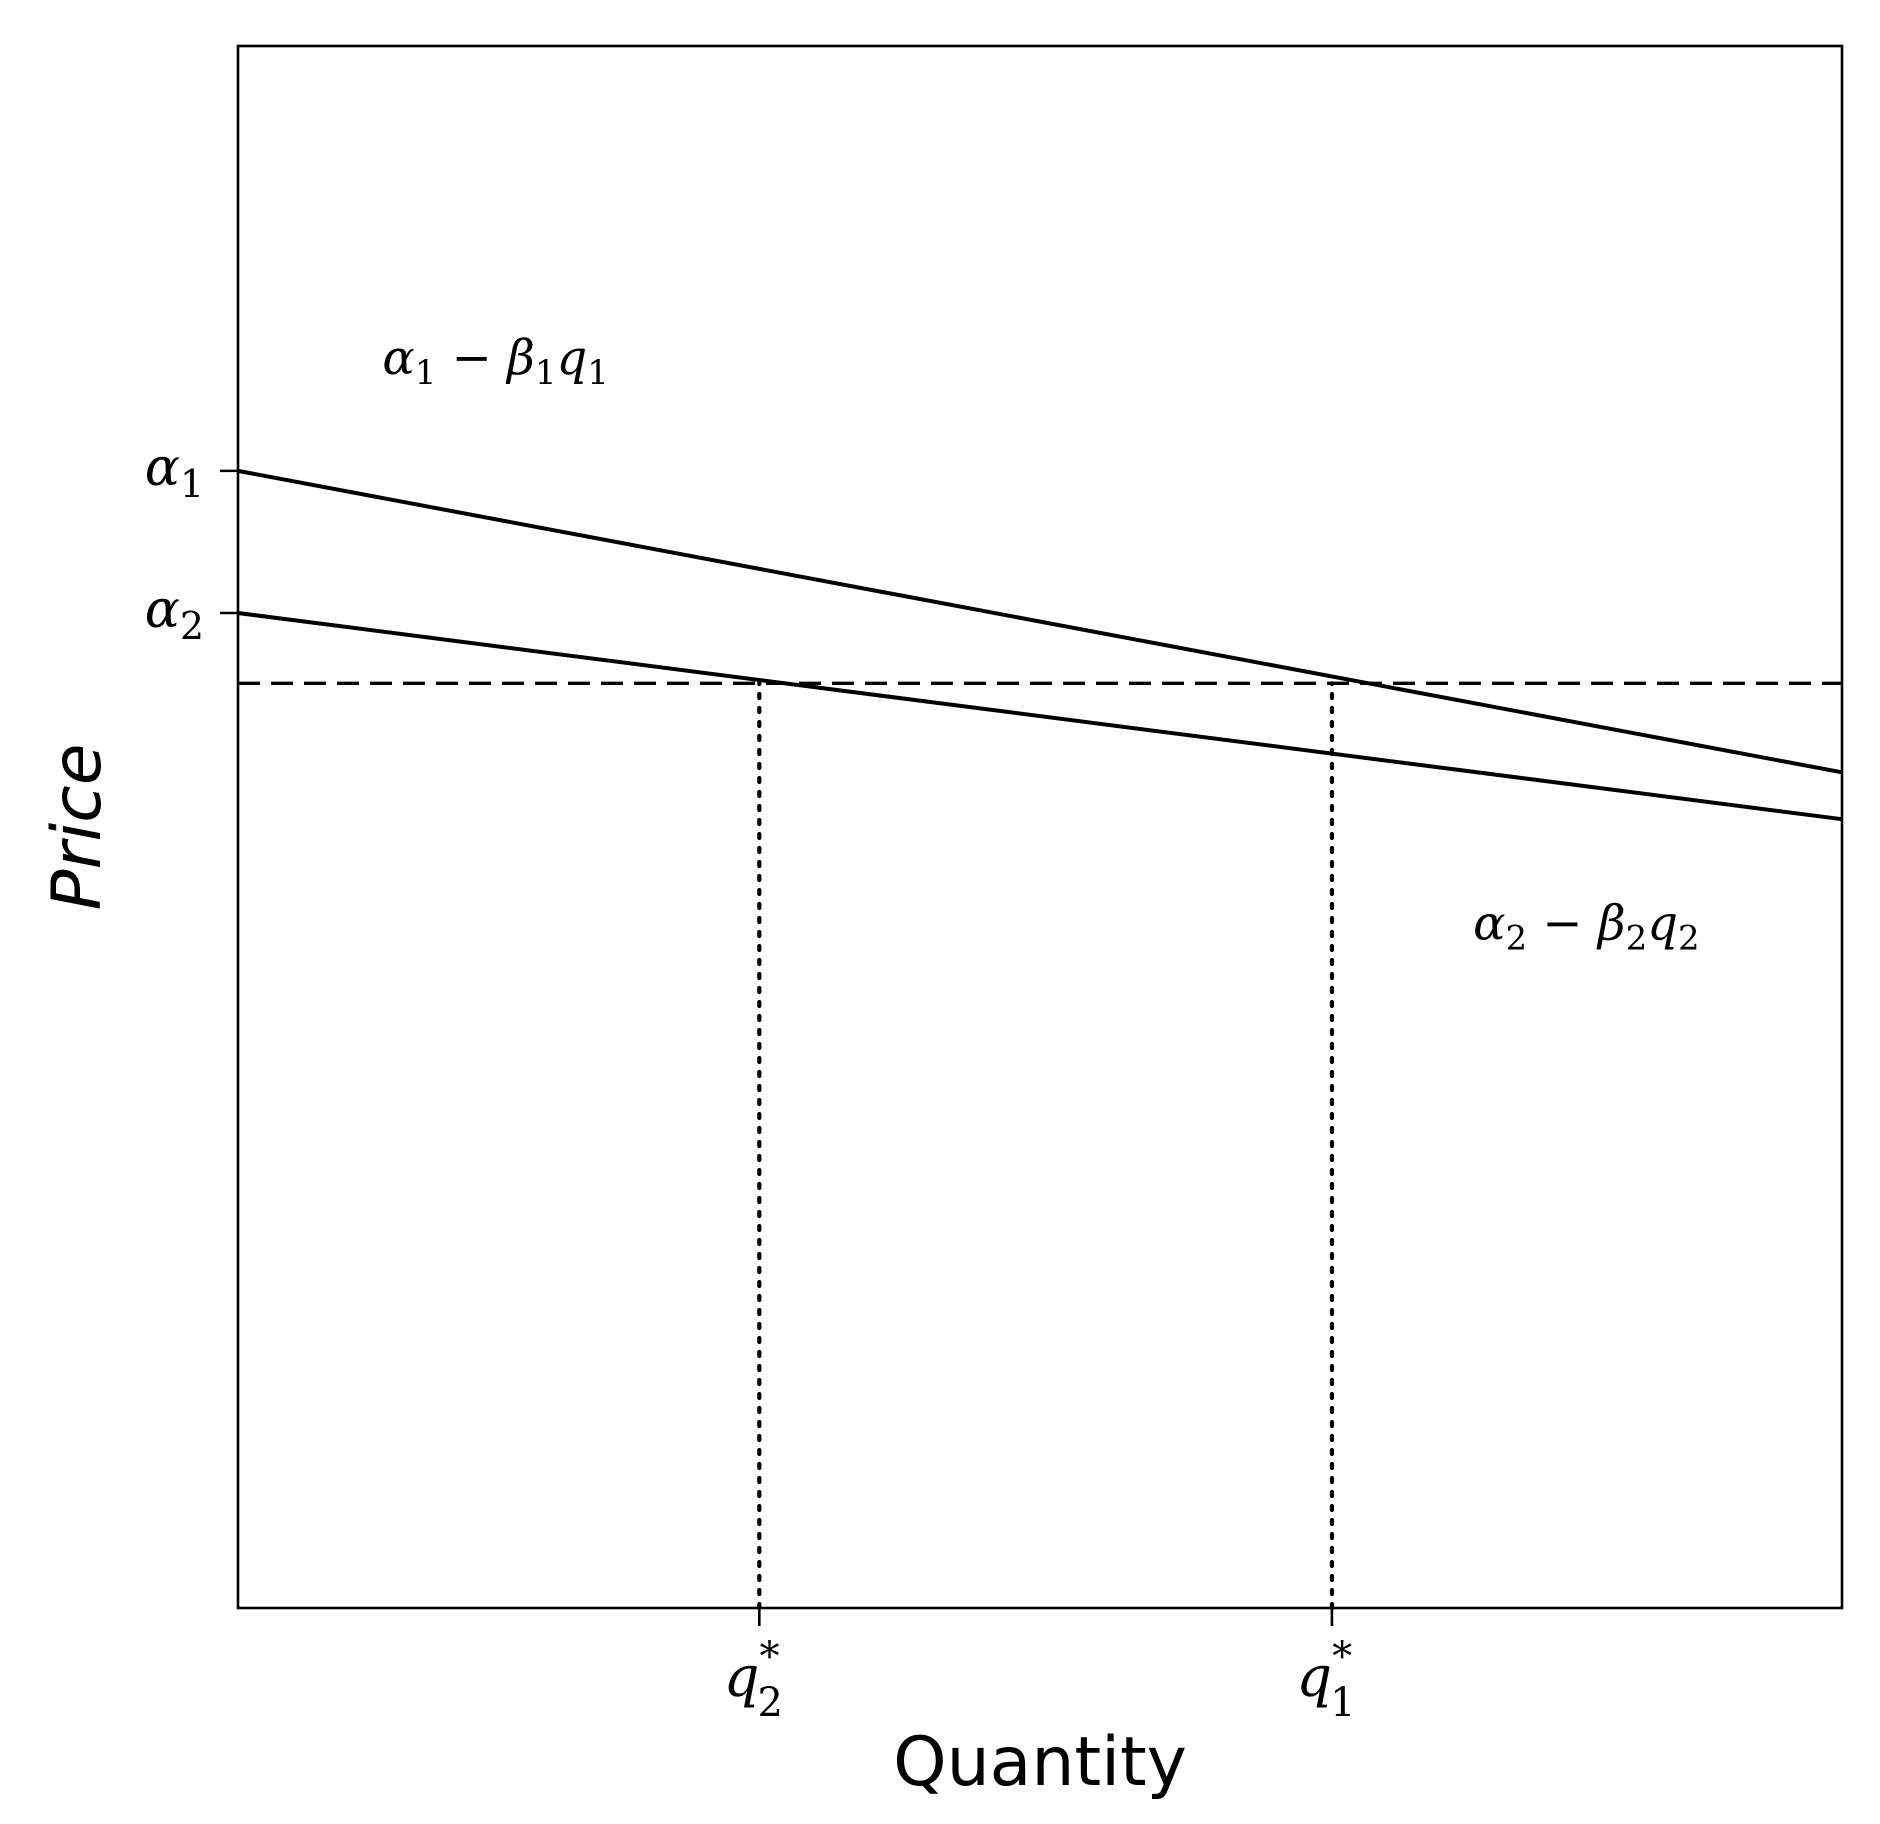  I want to click on y-axis-label: Price, so click(77, 826).